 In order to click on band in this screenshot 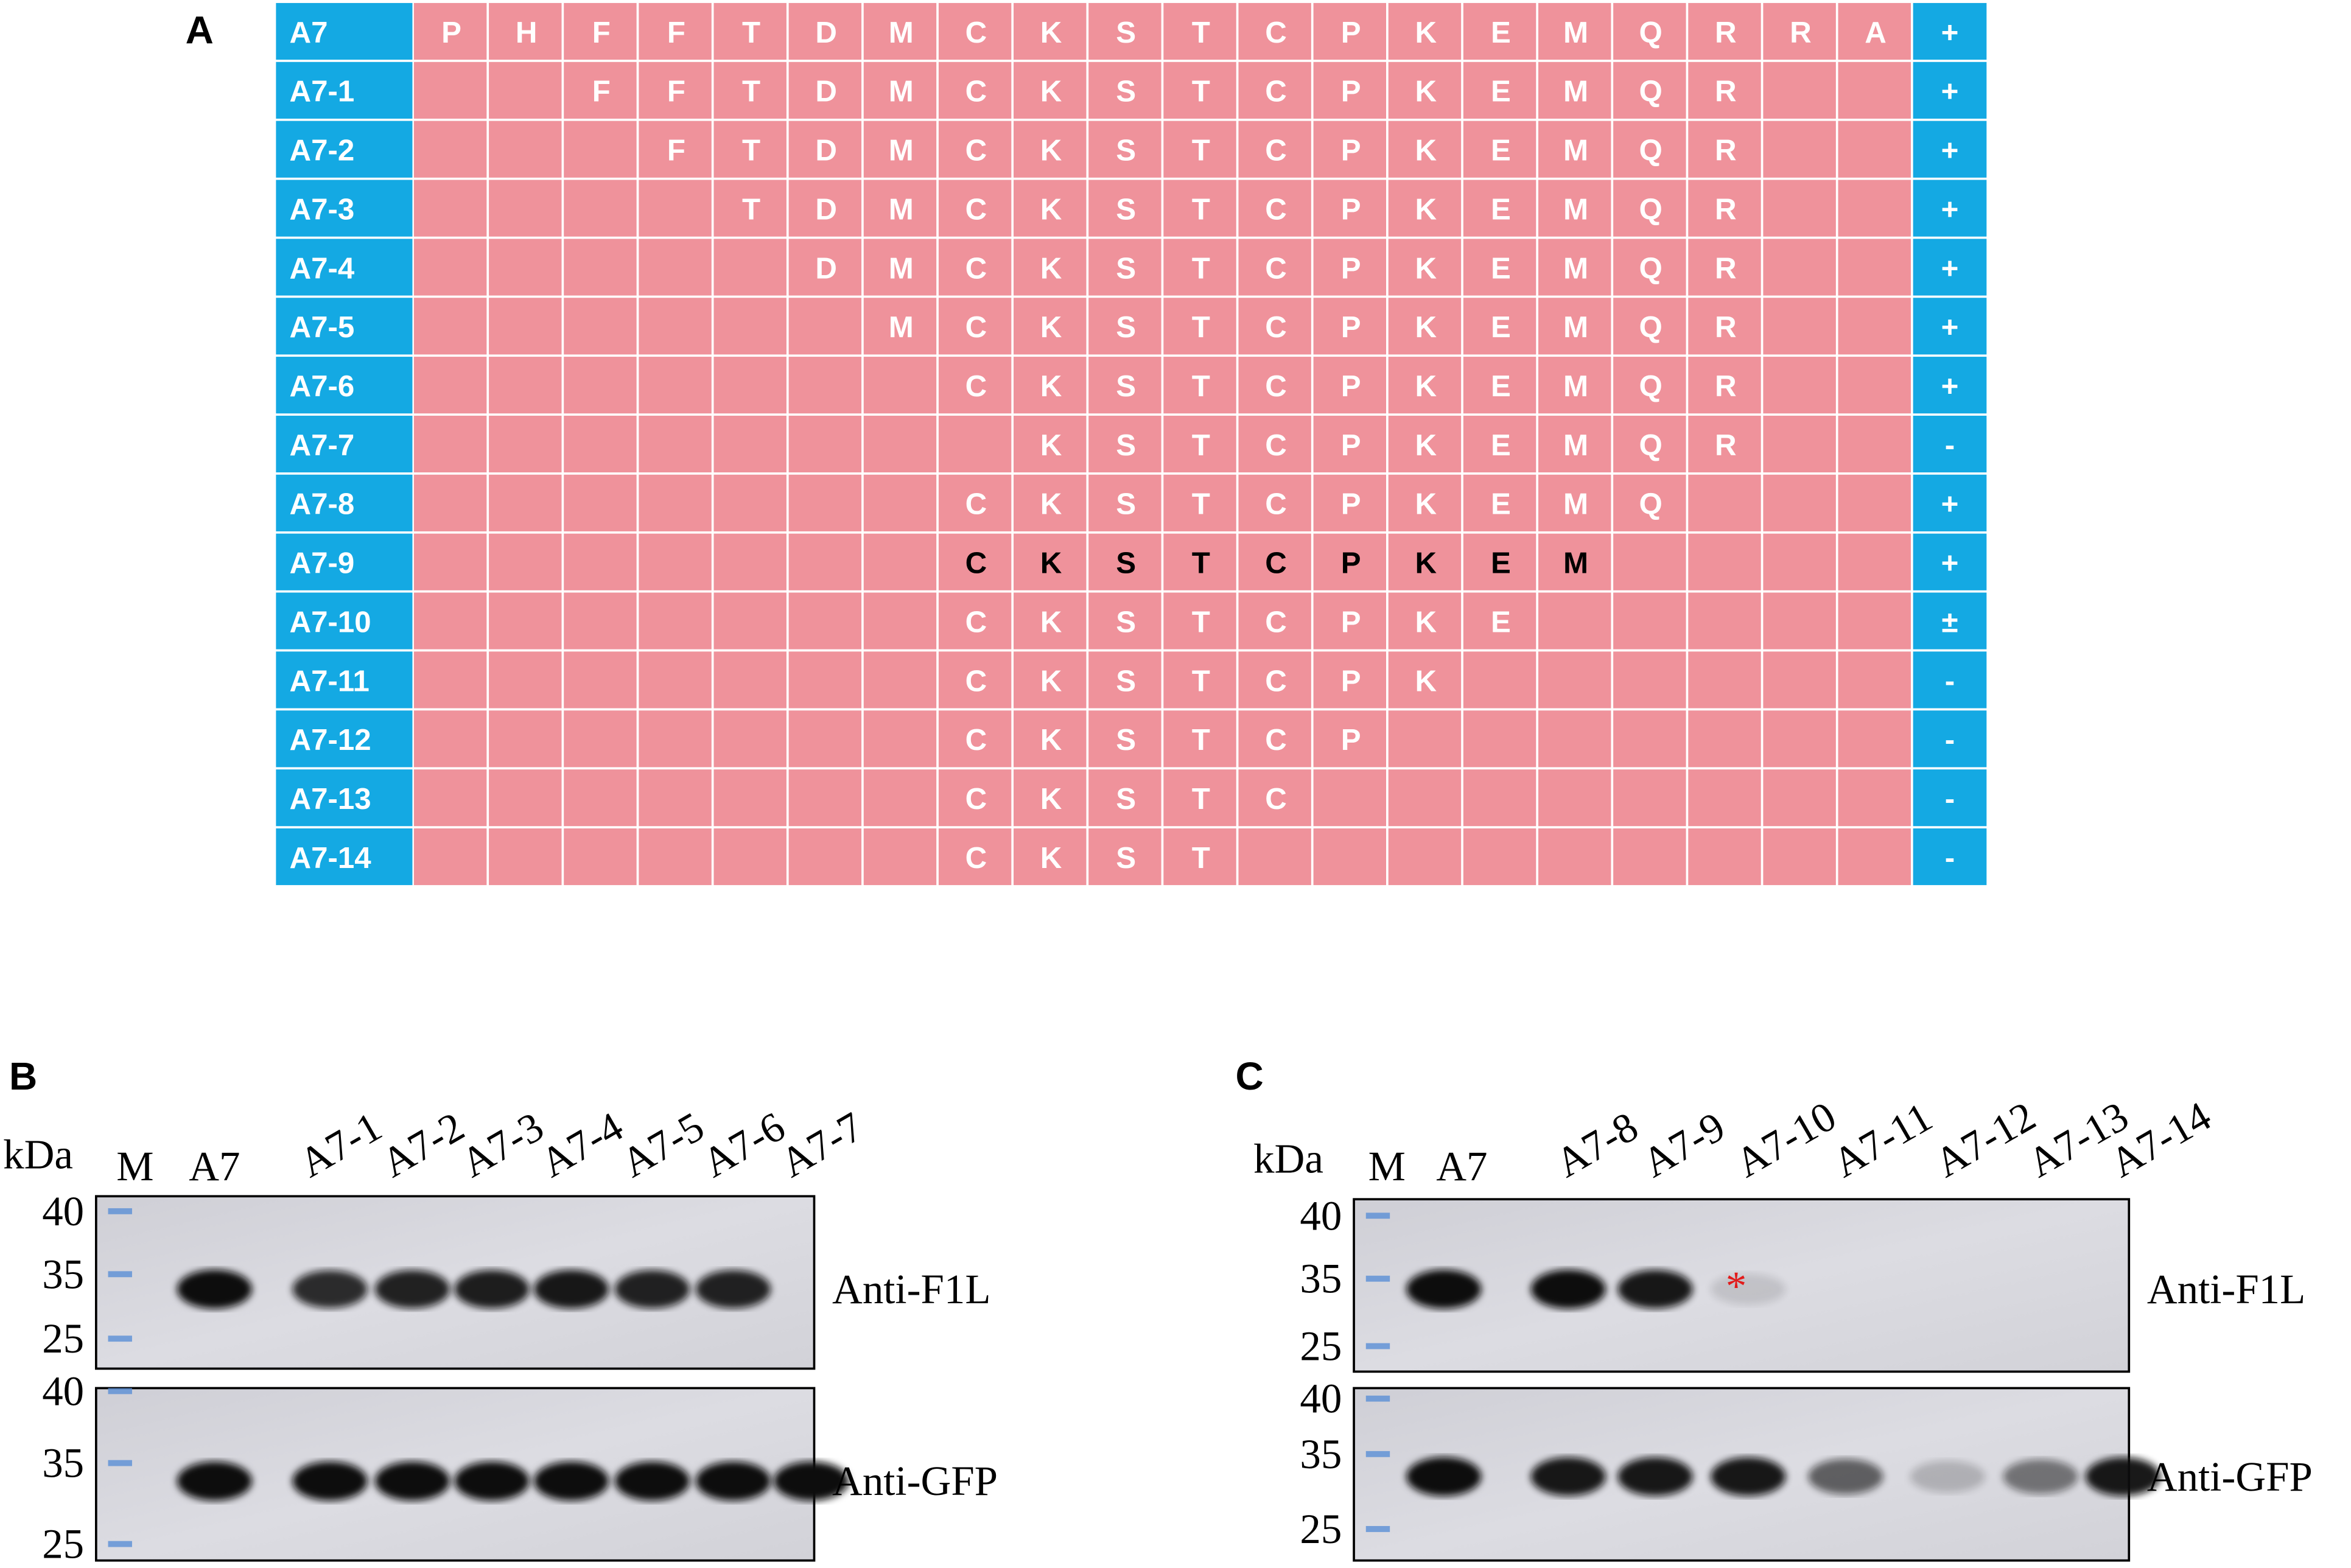, I will do `click(1749, 1289)`.